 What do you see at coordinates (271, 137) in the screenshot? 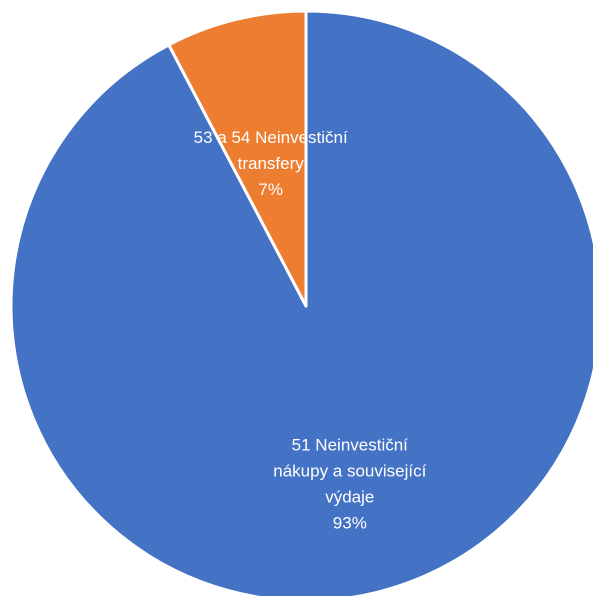
I see `slice-category-label-line: 53 a 54 Neinvestiční` at bounding box center [271, 137].